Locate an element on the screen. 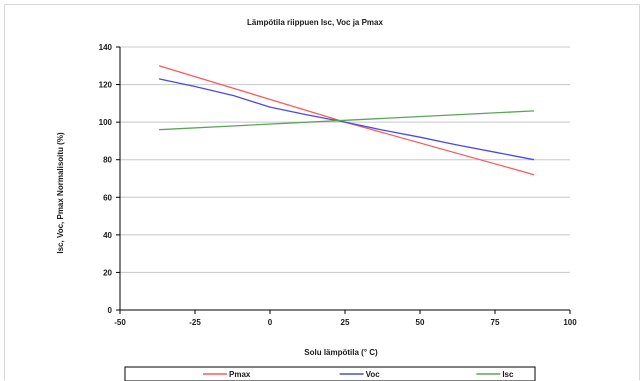 This screenshot has width=644, height=381. x-axis-label: Solu lämpötila (° C) is located at coordinates (341, 352).